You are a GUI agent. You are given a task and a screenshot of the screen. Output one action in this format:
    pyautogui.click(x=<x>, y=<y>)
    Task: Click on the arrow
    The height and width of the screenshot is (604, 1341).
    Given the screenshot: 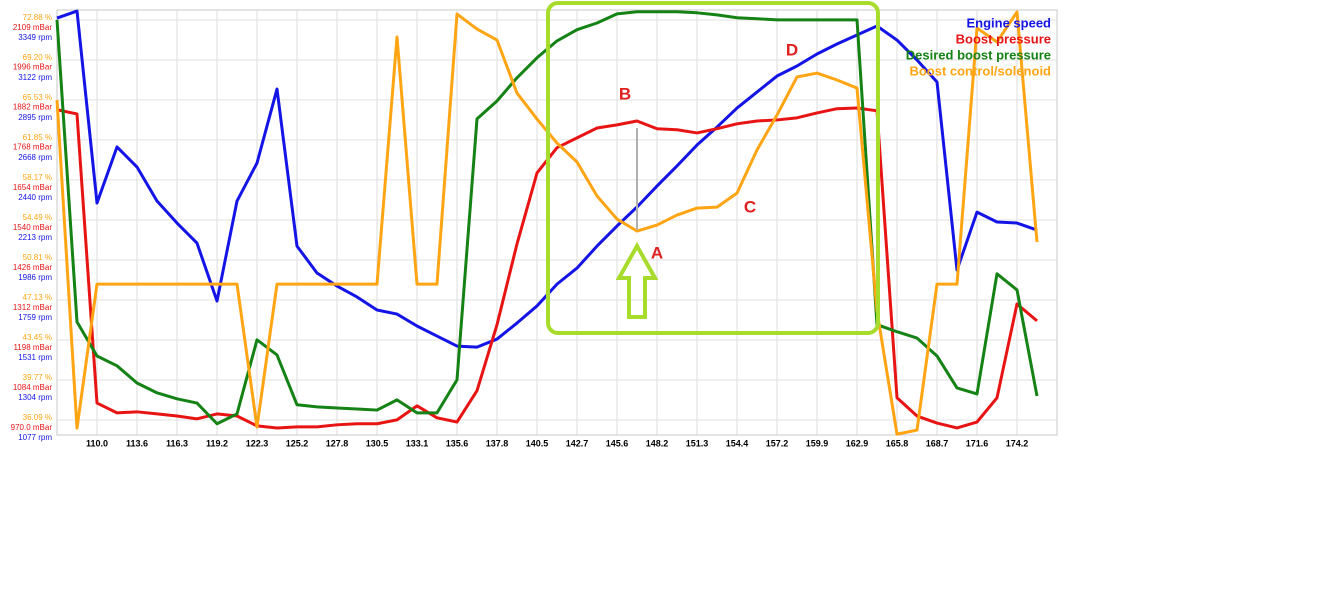 What is the action you would take?
    pyautogui.click(x=637, y=280)
    